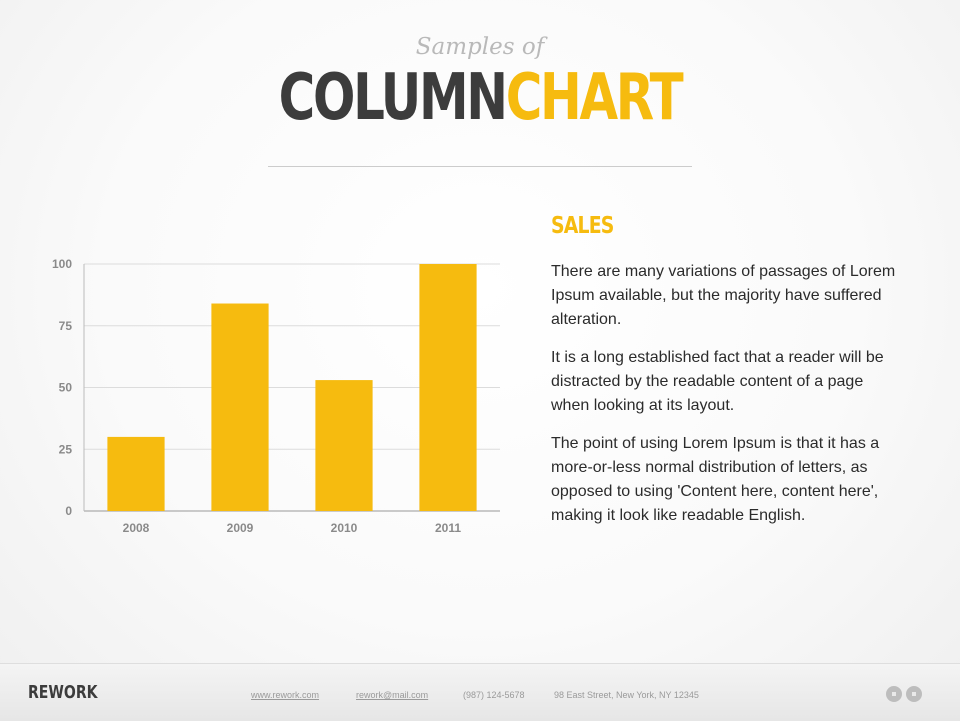 This screenshot has height=721, width=960. What do you see at coordinates (494, 695) in the screenshot?
I see `footer-phone: (987) 124-5678` at bounding box center [494, 695].